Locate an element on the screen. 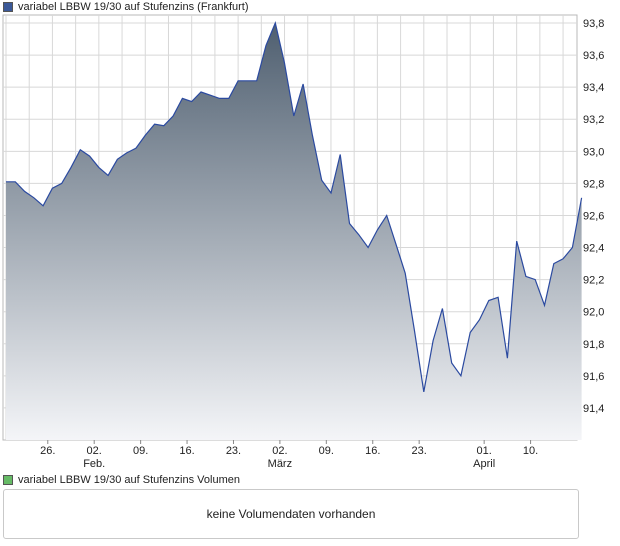  x-tick-label: 26. is located at coordinates (47, 451).